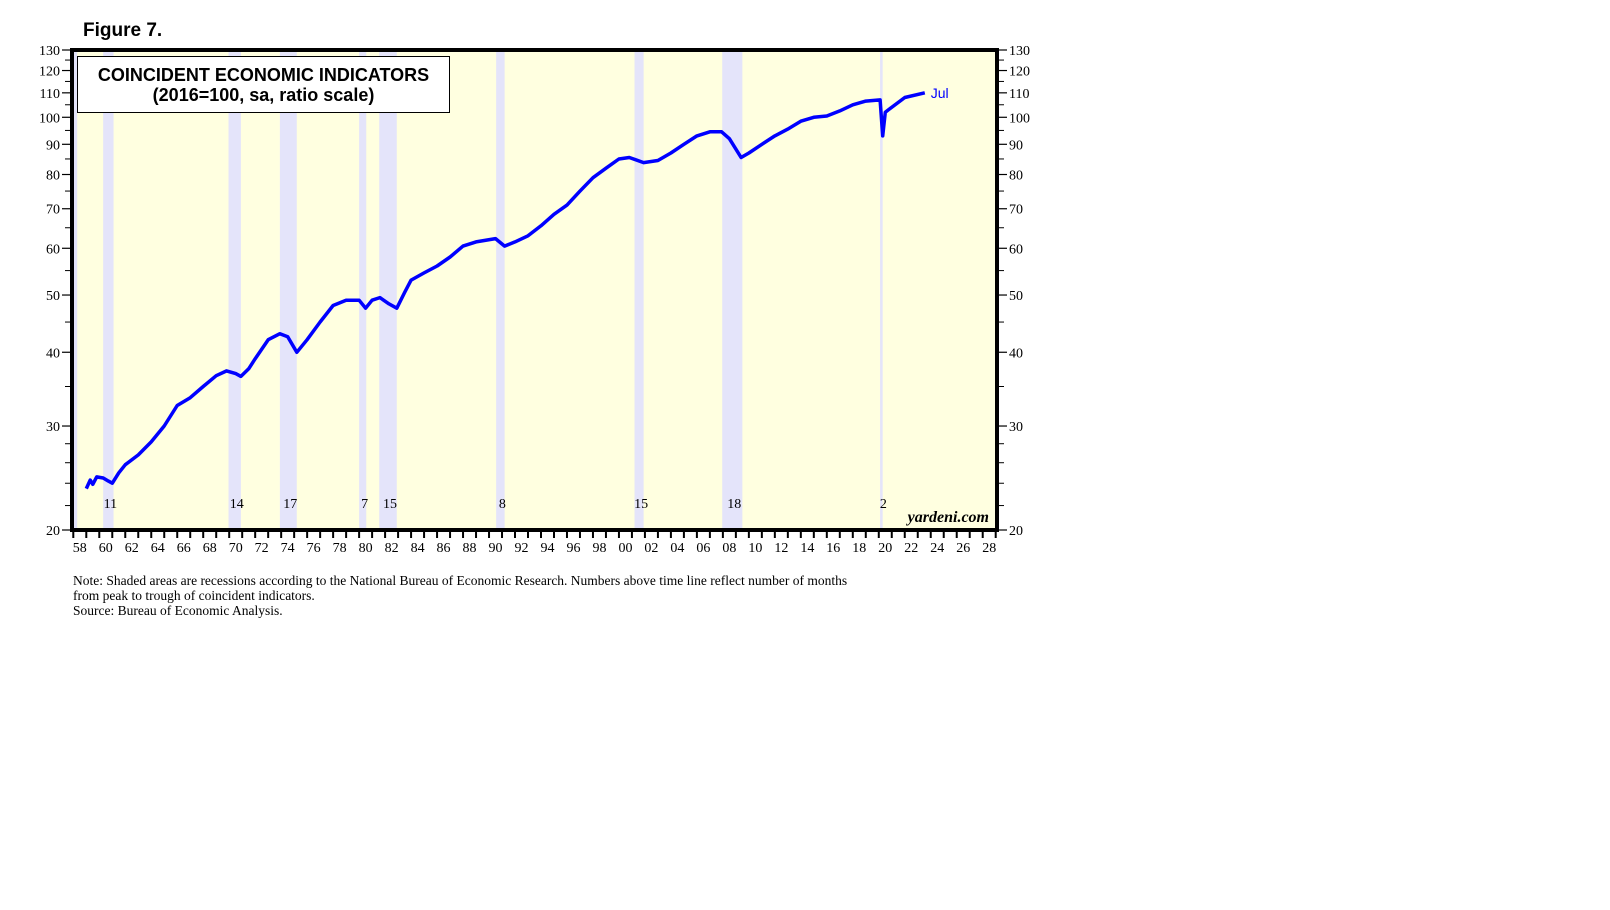  What do you see at coordinates (1016, 296) in the screenshot?
I see `y-tick-label-right: 50` at bounding box center [1016, 296].